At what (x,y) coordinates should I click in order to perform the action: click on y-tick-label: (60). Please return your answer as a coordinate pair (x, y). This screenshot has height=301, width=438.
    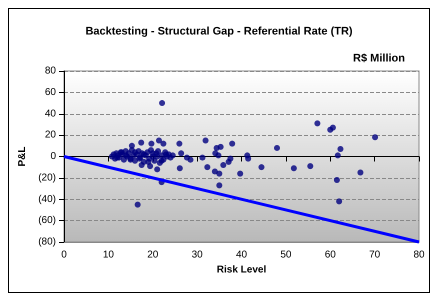
    Looking at the image, I should click on (47, 220).